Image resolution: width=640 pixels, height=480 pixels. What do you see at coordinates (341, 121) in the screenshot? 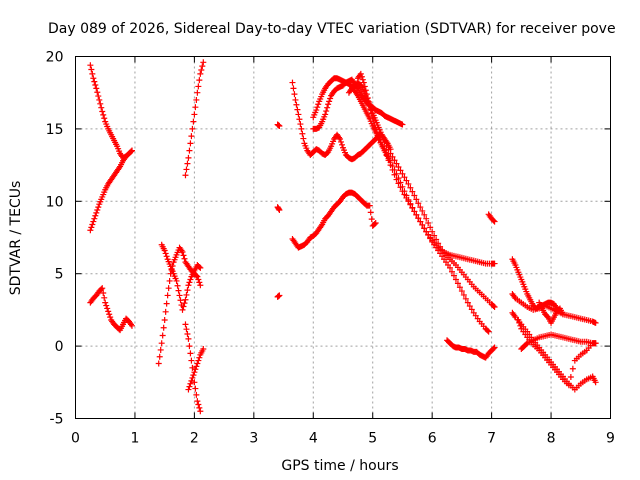
I see `series-trace-m` at bounding box center [341, 121].